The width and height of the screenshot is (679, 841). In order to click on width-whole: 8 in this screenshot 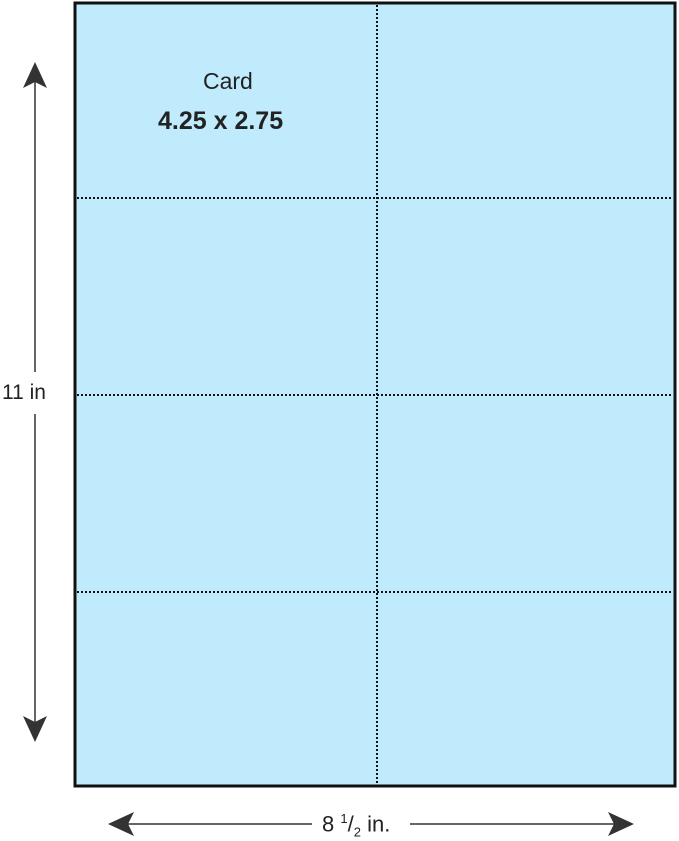, I will do `click(331, 824)`.